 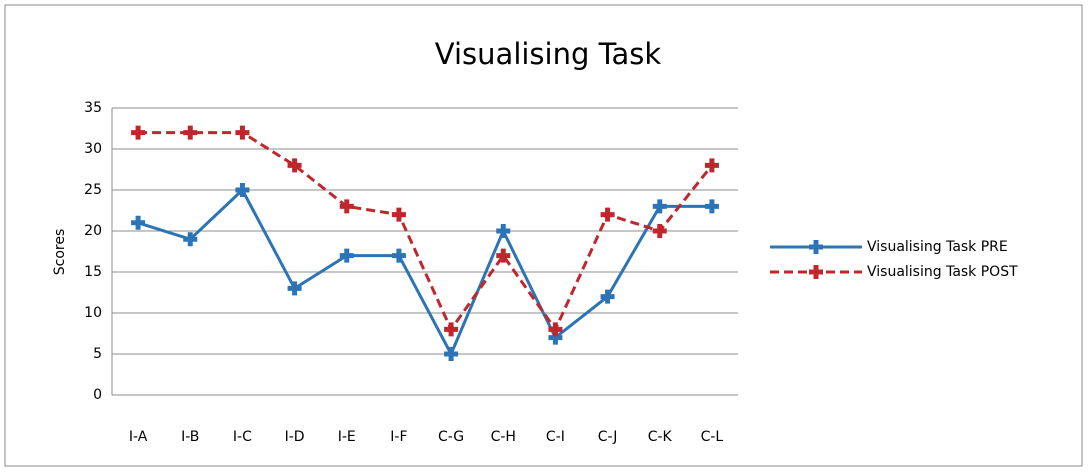 I want to click on y-tick-label: 30, so click(x=93, y=149).